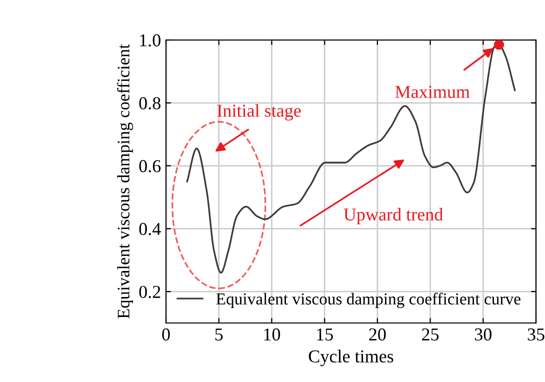 The height and width of the screenshot is (382, 545). I want to click on y-tick-label: 1.0, so click(150, 40).